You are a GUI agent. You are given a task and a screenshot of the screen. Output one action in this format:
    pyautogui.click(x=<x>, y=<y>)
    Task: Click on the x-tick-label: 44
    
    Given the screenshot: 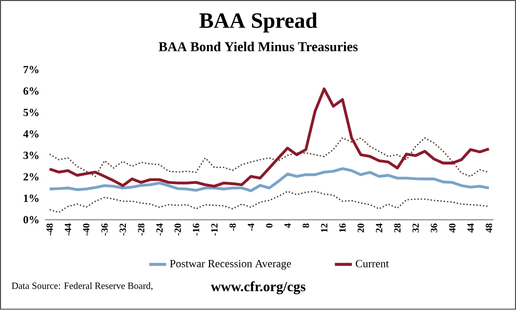 What is the action you would take?
    pyautogui.click(x=470, y=228)
    